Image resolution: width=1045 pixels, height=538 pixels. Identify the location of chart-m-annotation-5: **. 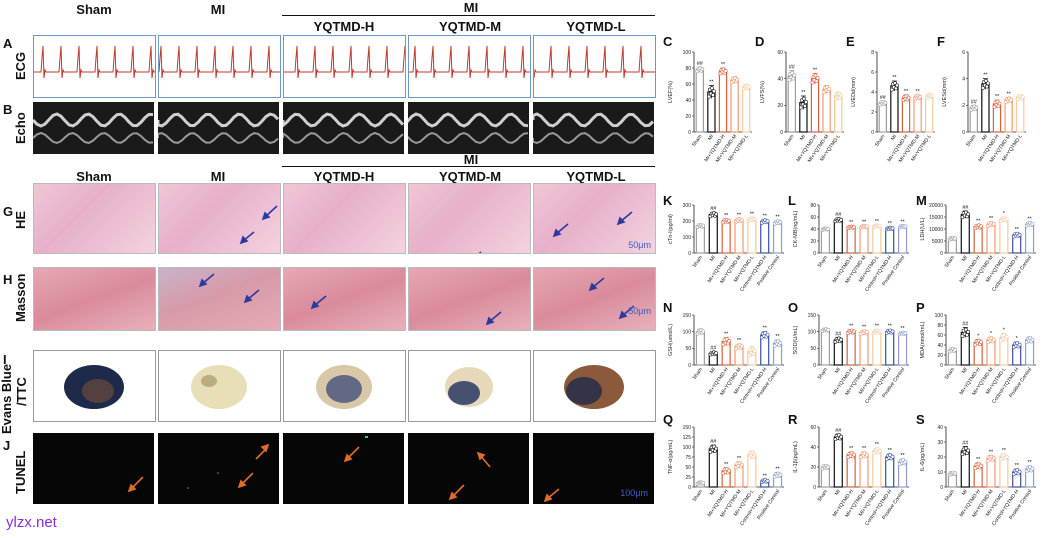
(1017, 230).